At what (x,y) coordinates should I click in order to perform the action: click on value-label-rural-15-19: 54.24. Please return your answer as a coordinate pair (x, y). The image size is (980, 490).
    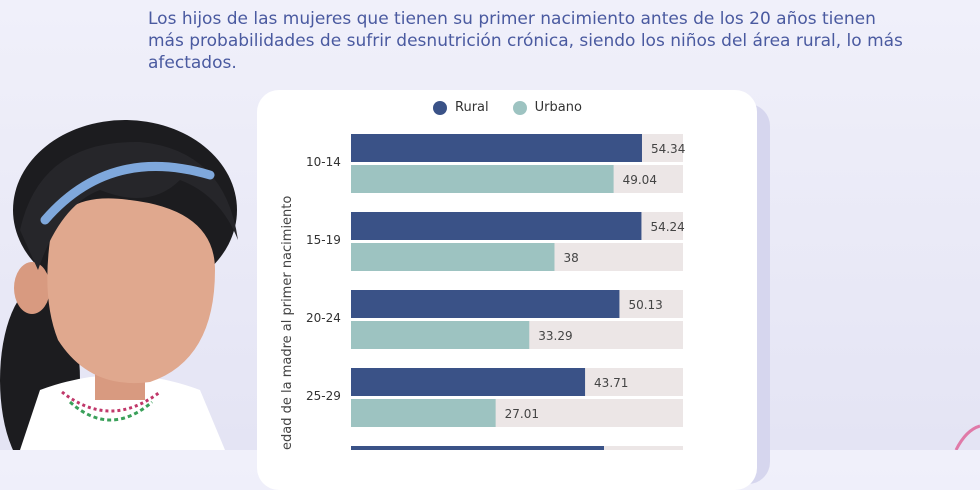
    Looking at the image, I should click on (667, 227).